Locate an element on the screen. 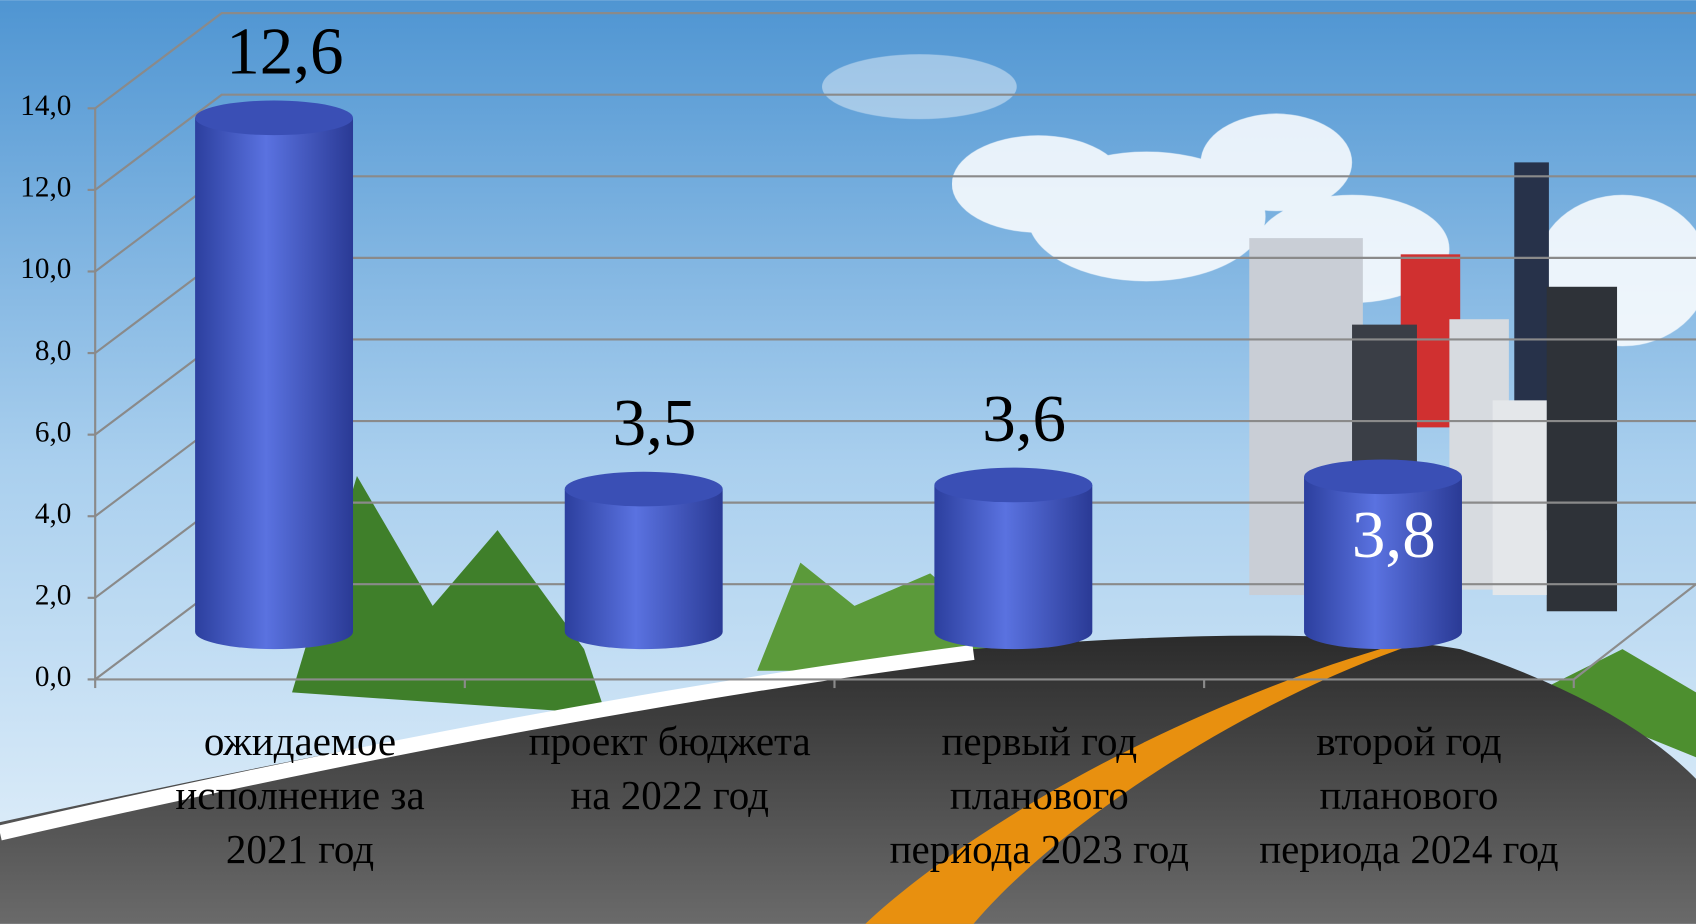  x-tick-label: ожидаемое исполнение за 2021 год is located at coordinates (300, 794).